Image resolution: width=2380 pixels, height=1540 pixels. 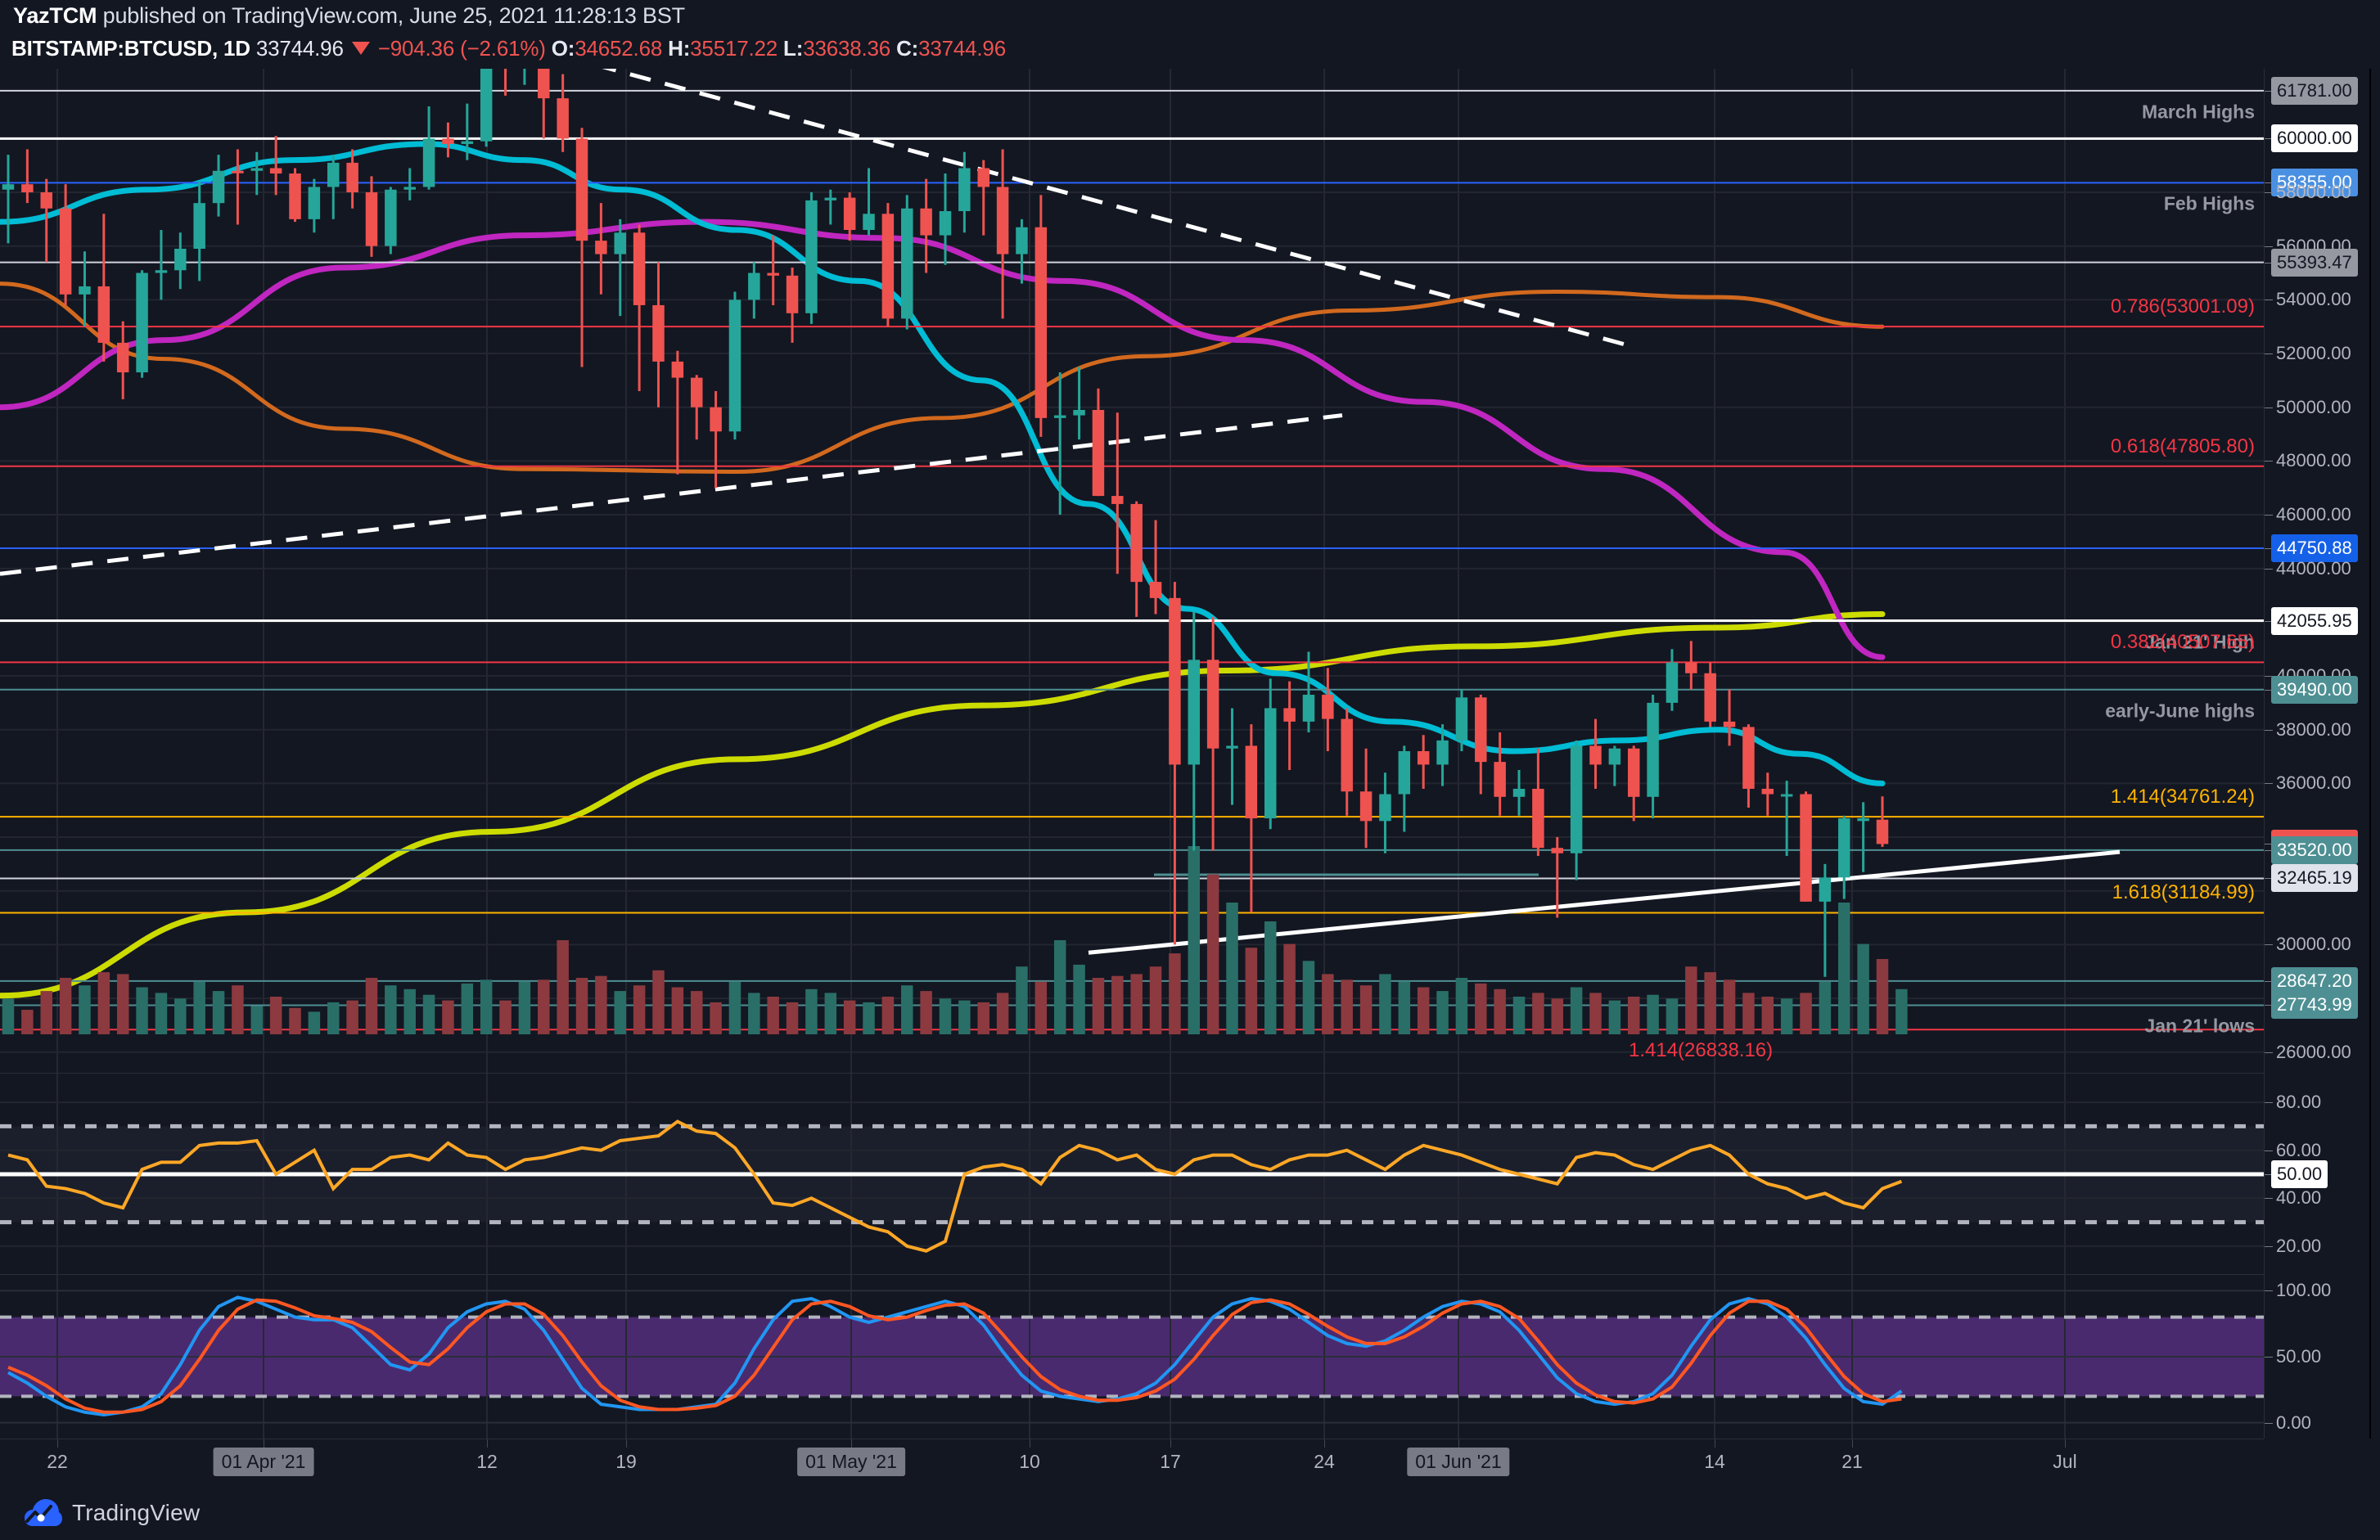 What do you see at coordinates (2314, 262) in the screenshot?
I see `price-axis-label: 55393.47` at bounding box center [2314, 262].